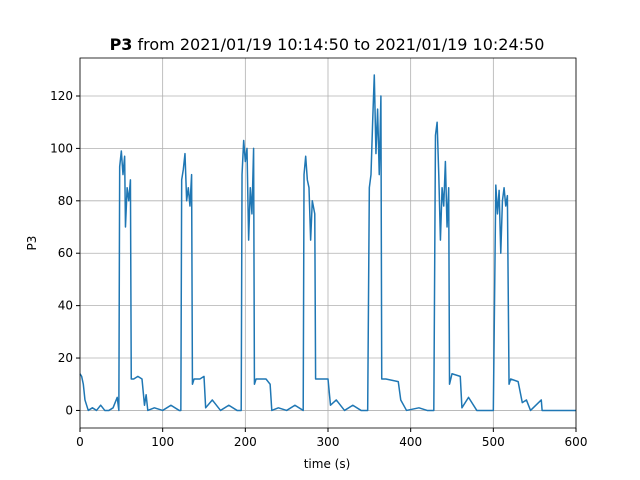 This screenshot has width=640, height=480. I want to click on y-tick-label: 60, so click(65, 253).